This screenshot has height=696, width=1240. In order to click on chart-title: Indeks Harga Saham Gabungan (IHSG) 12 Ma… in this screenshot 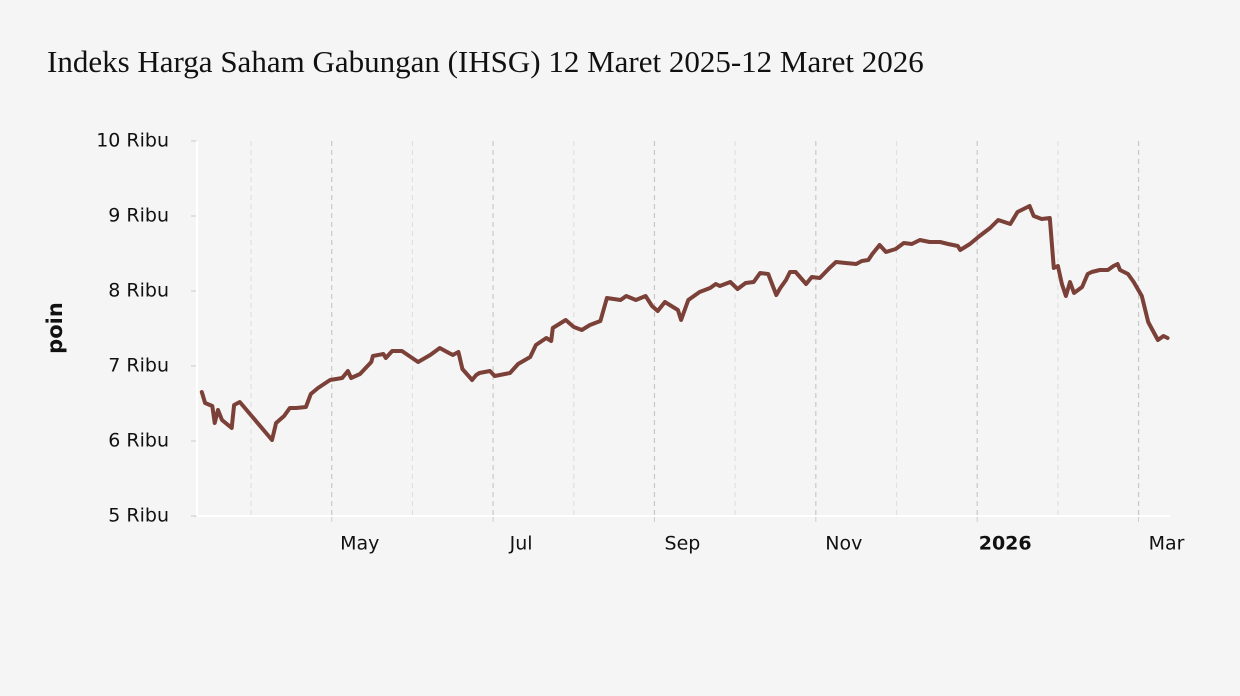, I will do `click(485, 61)`.